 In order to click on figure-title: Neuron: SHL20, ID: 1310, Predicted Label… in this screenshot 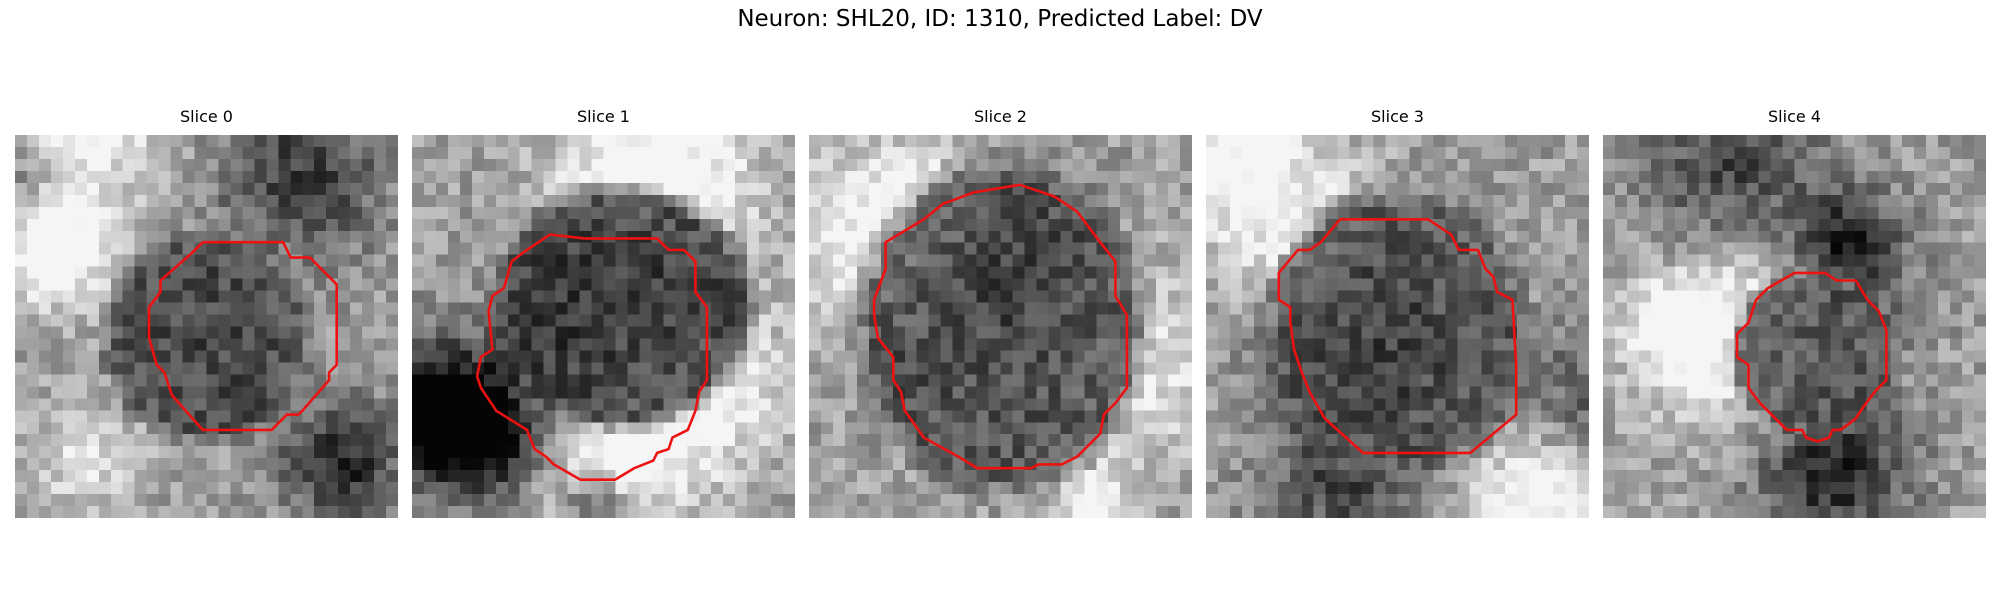, I will do `click(1000, 19)`.